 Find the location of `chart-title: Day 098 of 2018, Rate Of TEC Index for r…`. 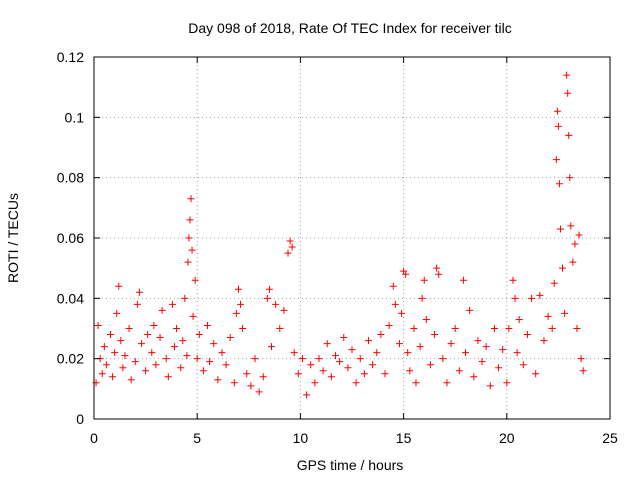

chart-title: Day 098 of 2018, Rate Of TEC Index for r… is located at coordinates (349, 28).